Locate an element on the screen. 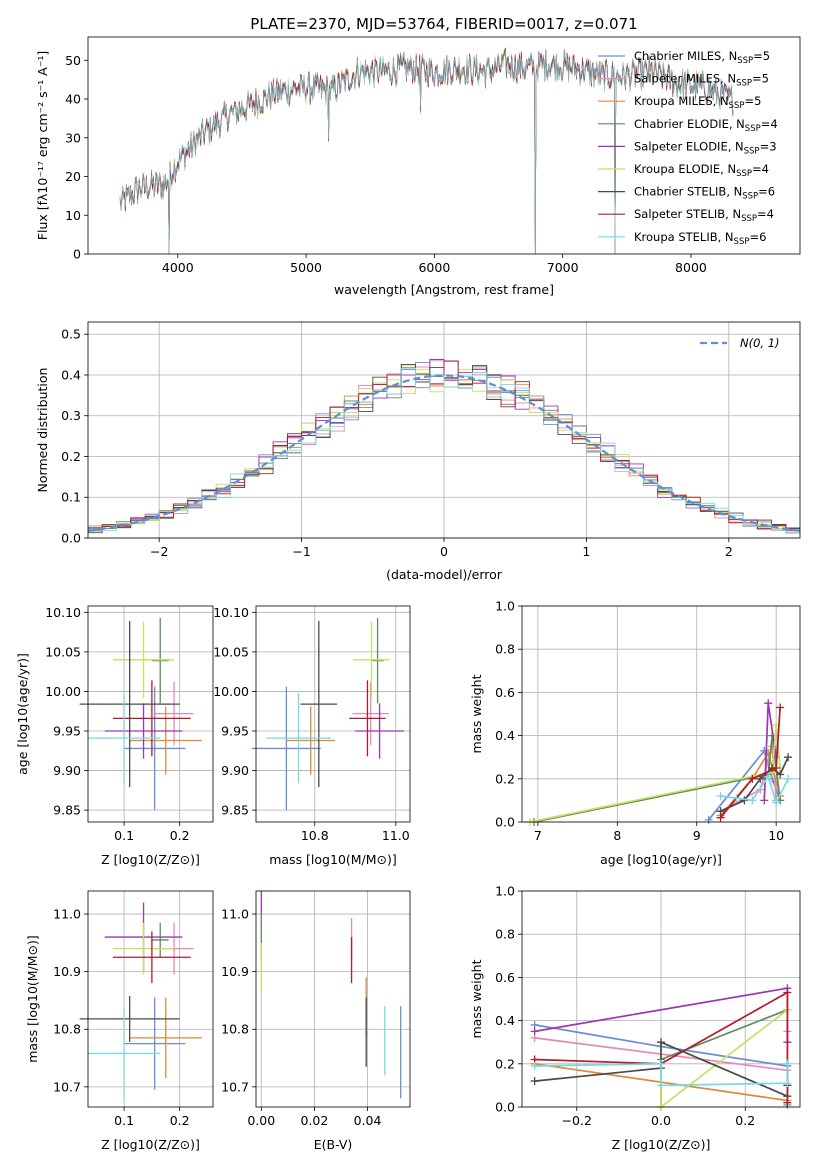  y-tick-label: 20 is located at coordinates (73, 176).